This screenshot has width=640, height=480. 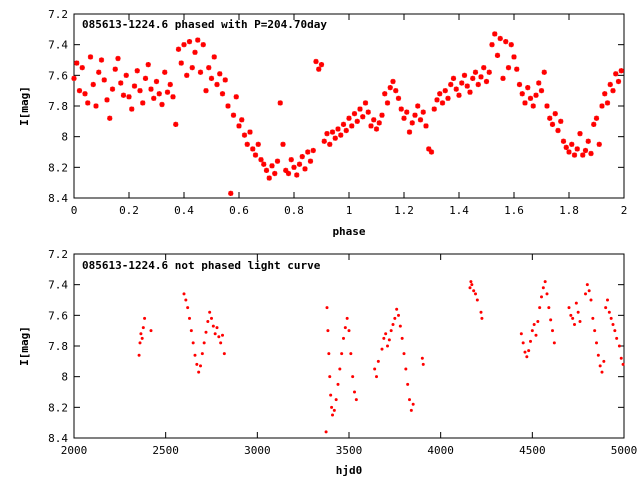 What do you see at coordinates (64, 137) in the screenshot?
I see `y-tick-label: 8` at bounding box center [64, 137].